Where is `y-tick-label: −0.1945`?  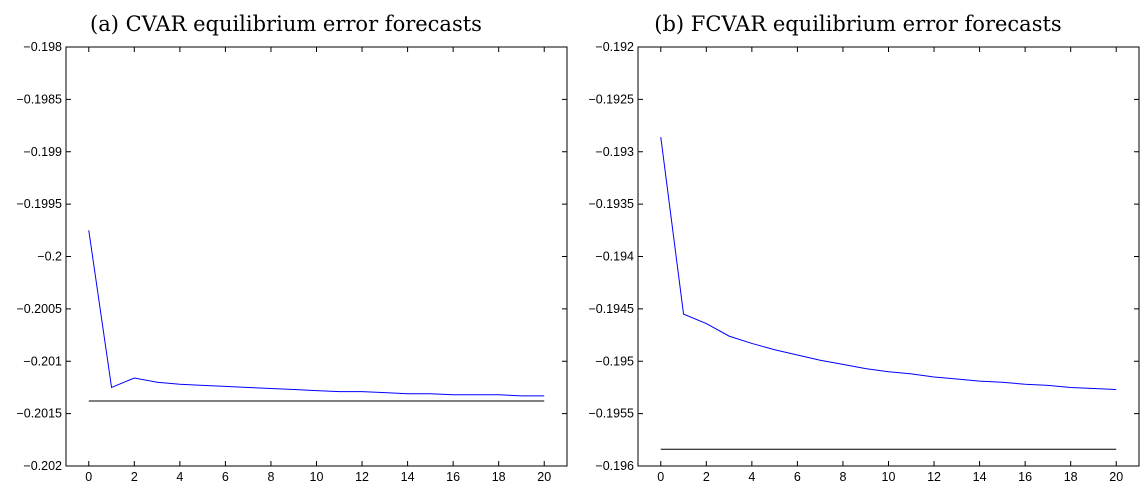 y-tick-label: −0.1945 is located at coordinates (611, 309).